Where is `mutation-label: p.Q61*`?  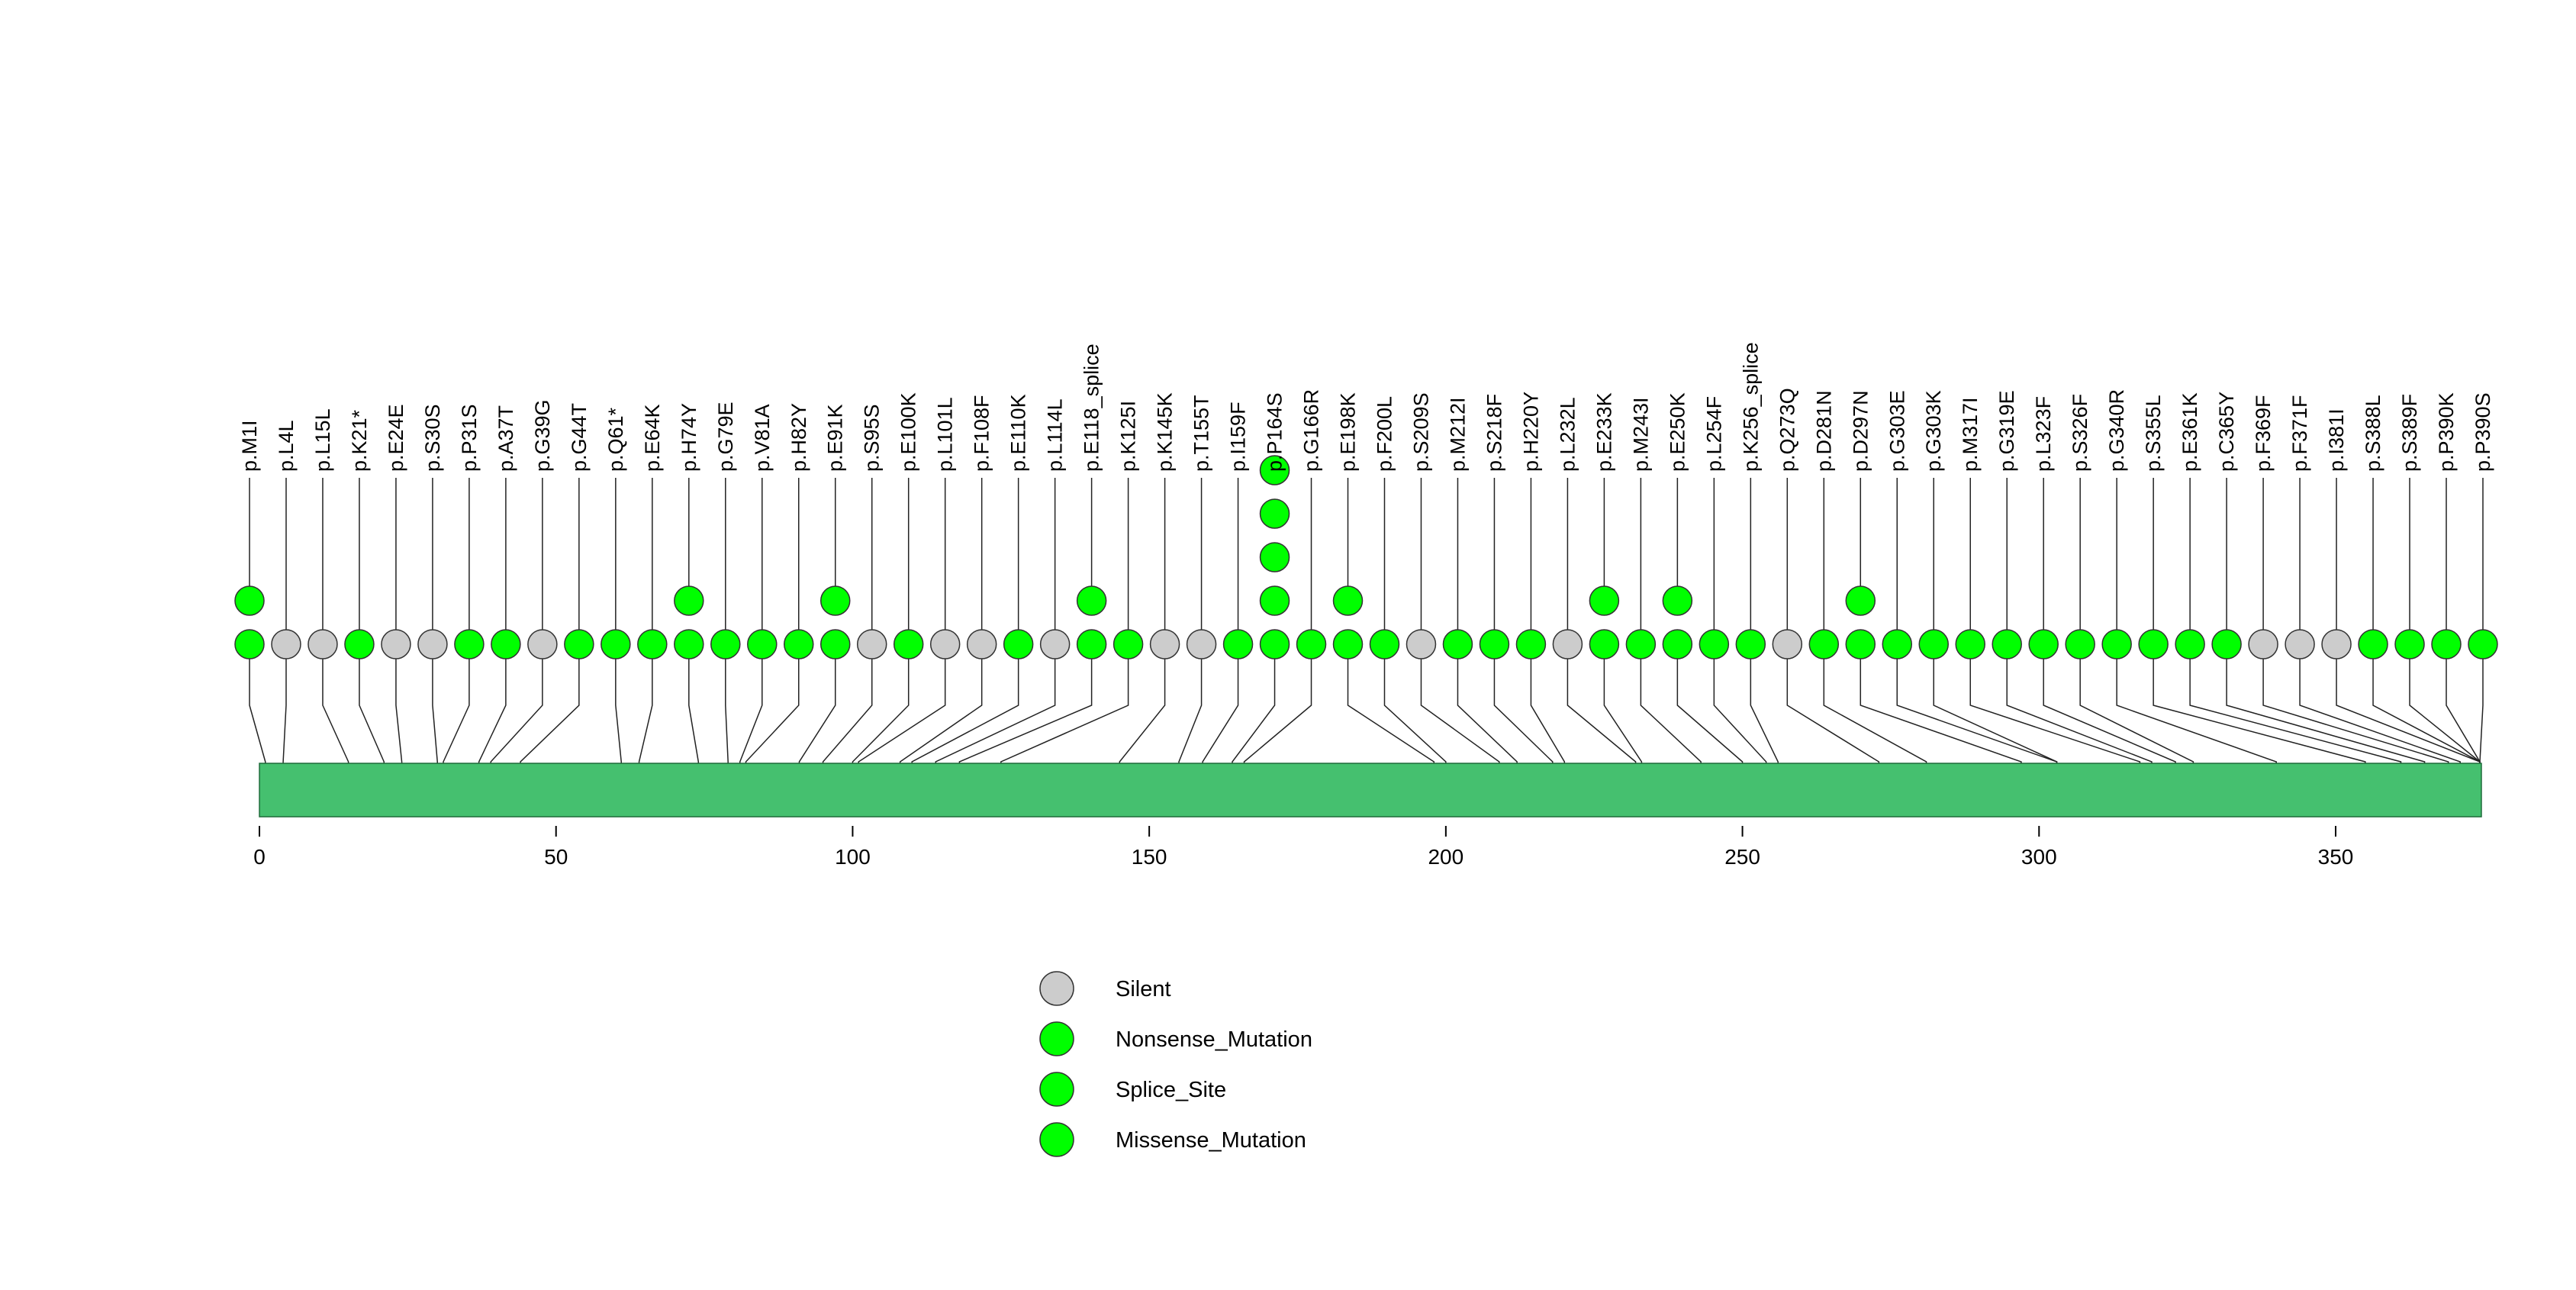 mutation-label: p.Q61* is located at coordinates (615, 440).